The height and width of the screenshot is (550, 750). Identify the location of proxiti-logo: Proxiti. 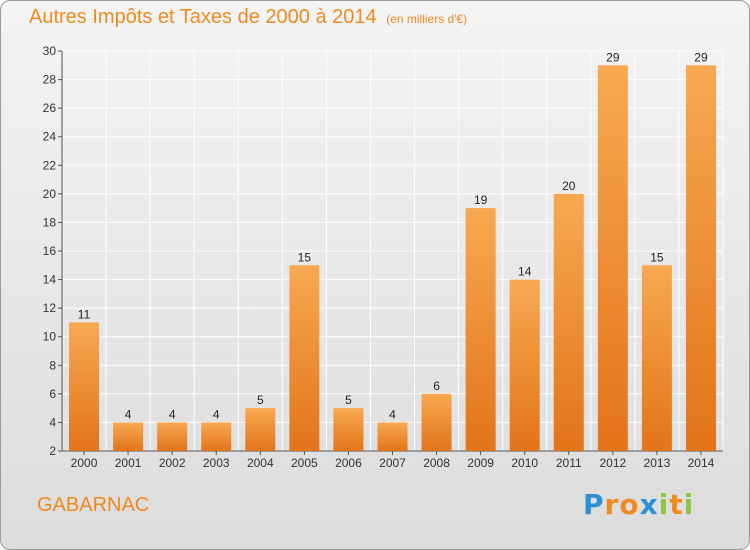
(638, 504).